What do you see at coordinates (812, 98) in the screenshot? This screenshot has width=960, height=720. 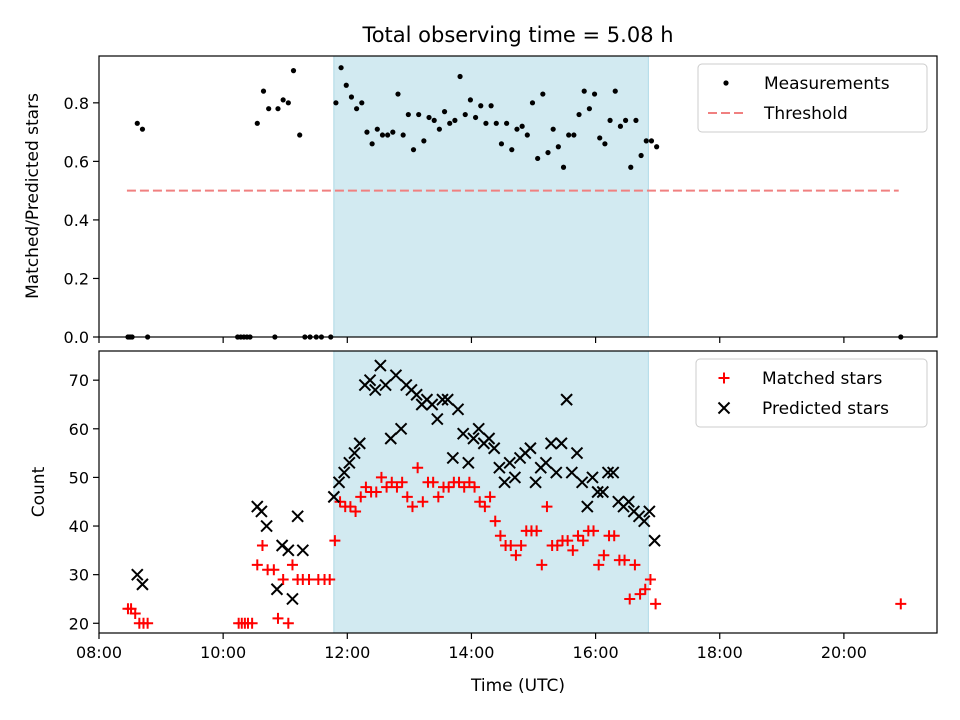 I see `legend-box` at bounding box center [812, 98].